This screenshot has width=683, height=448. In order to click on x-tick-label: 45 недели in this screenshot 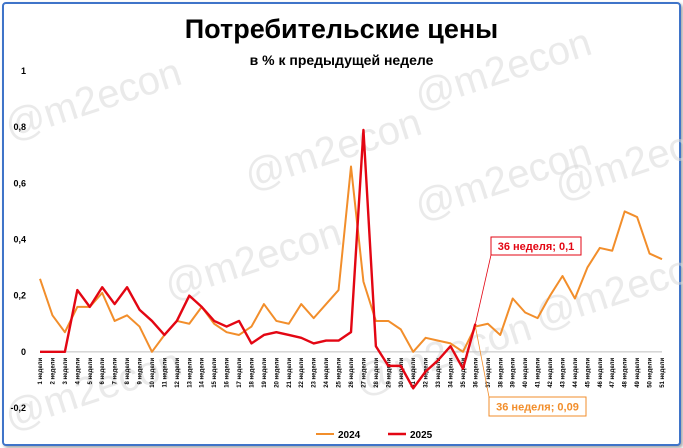, I will do `click(588, 373)`.